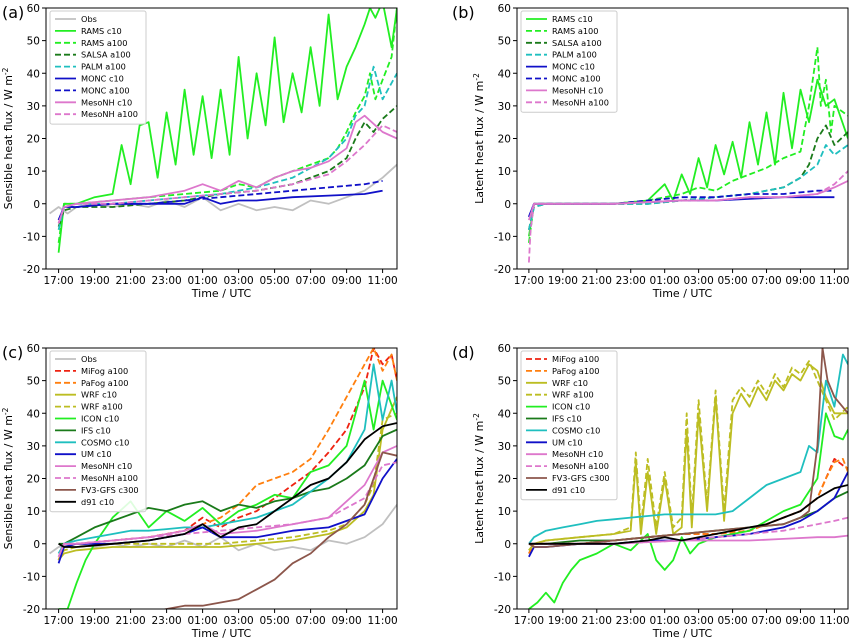 The height and width of the screenshot is (638, 850). What do you see at coordinates (573, 395) in the screenshot?
I see `legend-entry: WRF a100` at bounding box center [573, 395].